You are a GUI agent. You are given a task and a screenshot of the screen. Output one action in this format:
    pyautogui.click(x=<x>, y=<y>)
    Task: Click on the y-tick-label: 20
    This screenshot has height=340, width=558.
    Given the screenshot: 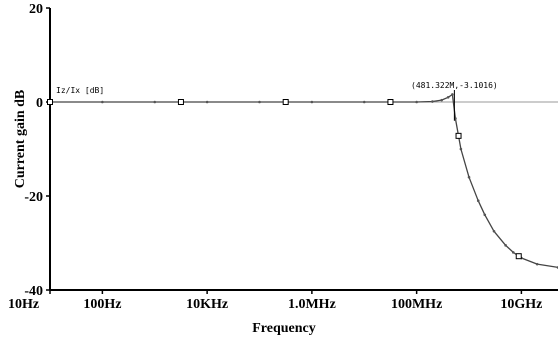 What is the action you would take?
    pyautogui.click(x=36, y=9)
    